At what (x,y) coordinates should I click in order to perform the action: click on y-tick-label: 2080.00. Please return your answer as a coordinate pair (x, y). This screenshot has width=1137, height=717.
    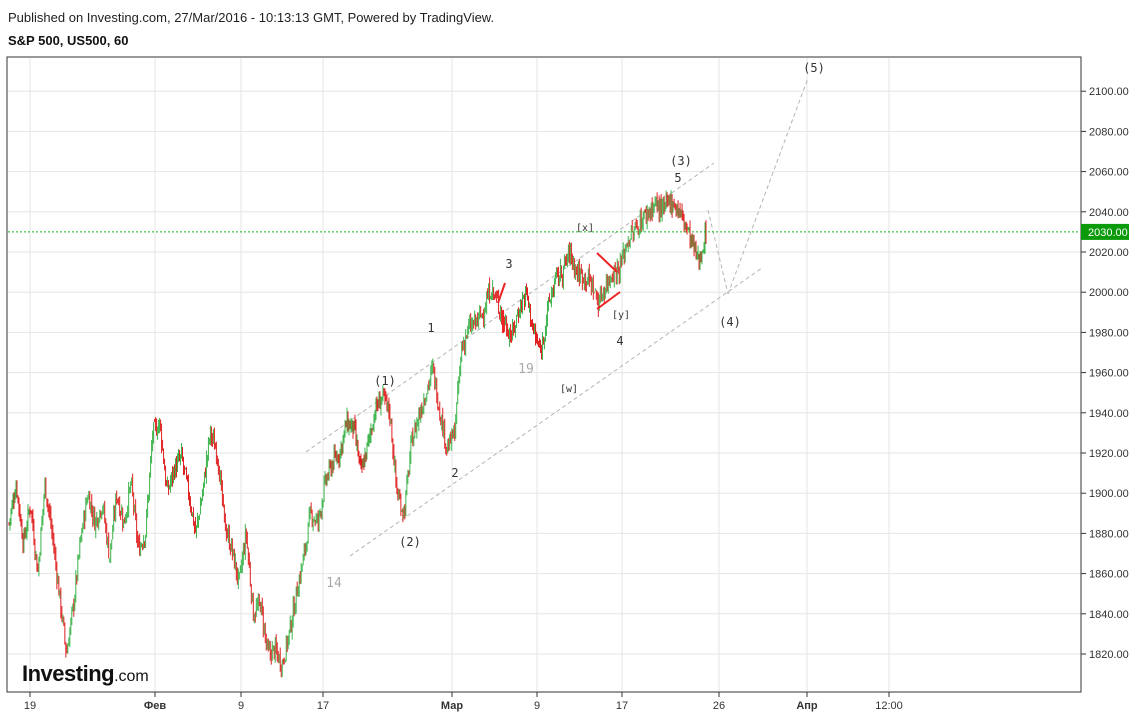
    Looking at the image, I should click on (1109, 132).